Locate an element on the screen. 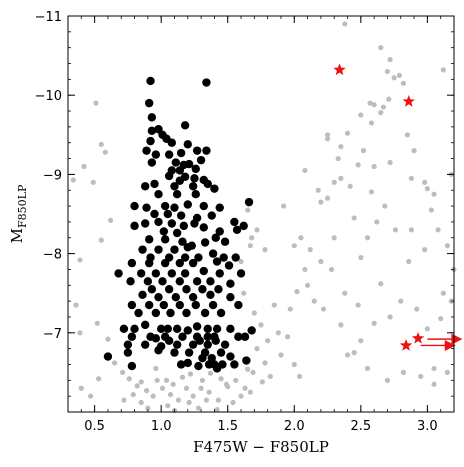 The height and width of the screenshot is (467, 464). y-tick-label: −7 is located at coordinates (52, 334).